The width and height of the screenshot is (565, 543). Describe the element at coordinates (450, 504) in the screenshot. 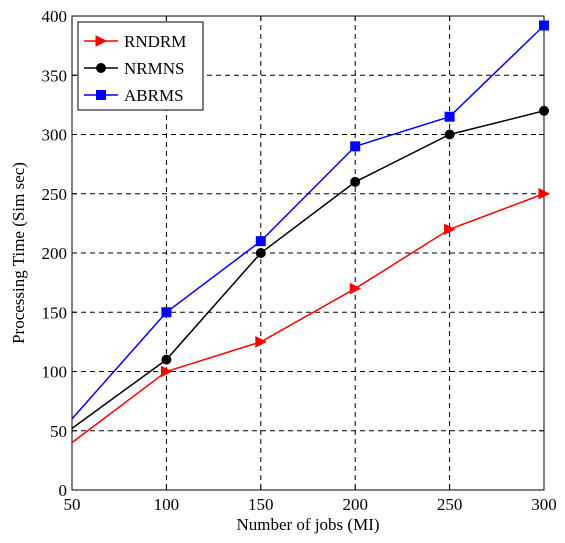

I see `x-tick-label: 250` at that location.